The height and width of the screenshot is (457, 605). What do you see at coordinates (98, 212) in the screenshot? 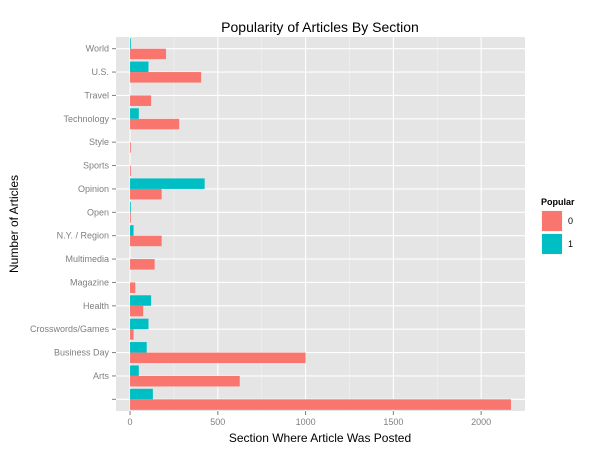
I see `y-tick-label: Open` at bounding box center [98, 212].